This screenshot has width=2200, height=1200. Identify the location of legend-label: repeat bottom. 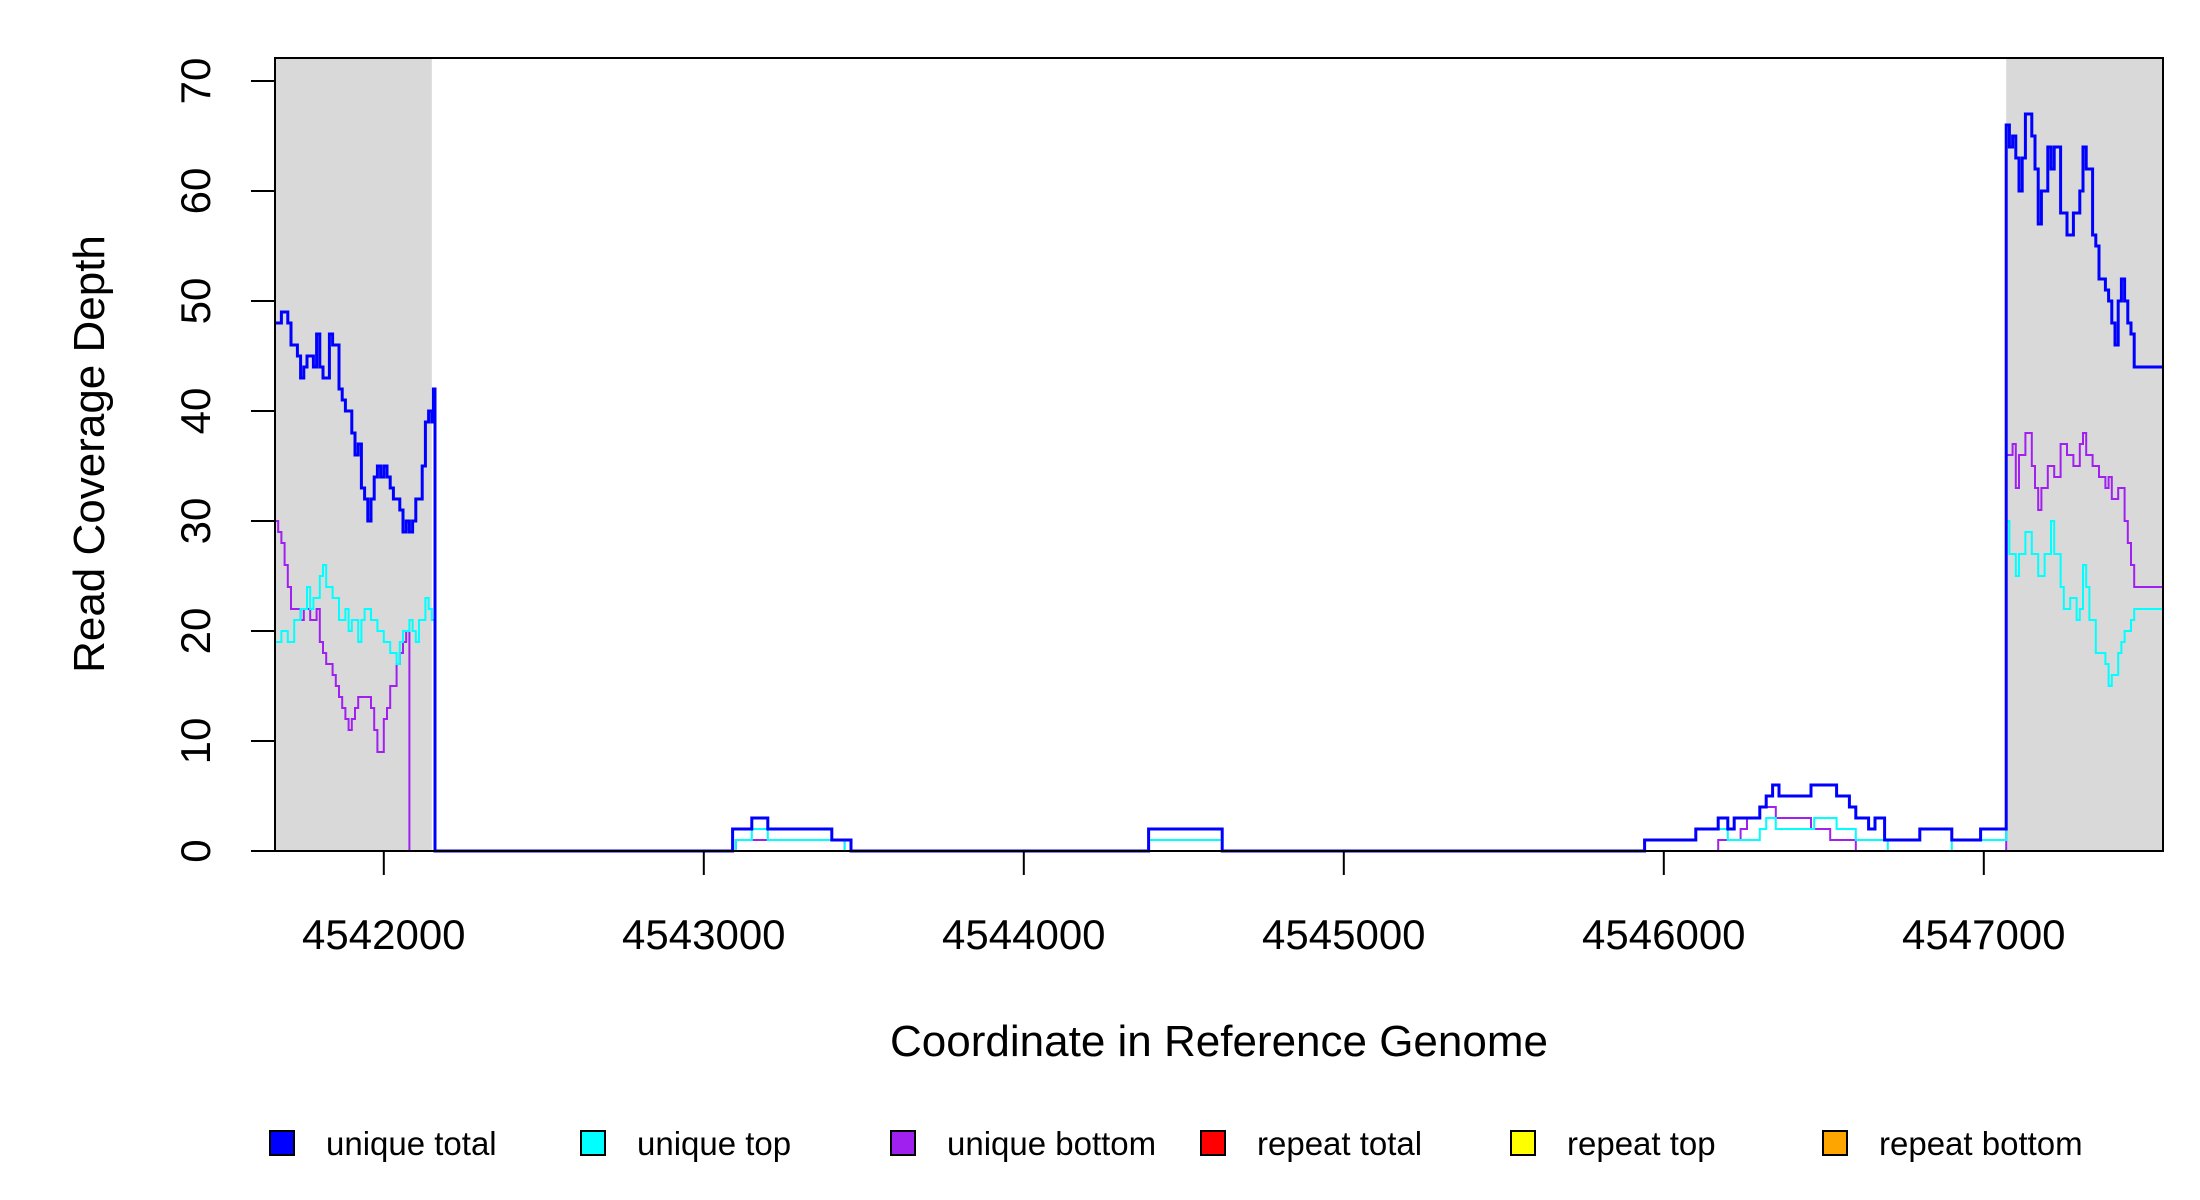
(1981, 1143).